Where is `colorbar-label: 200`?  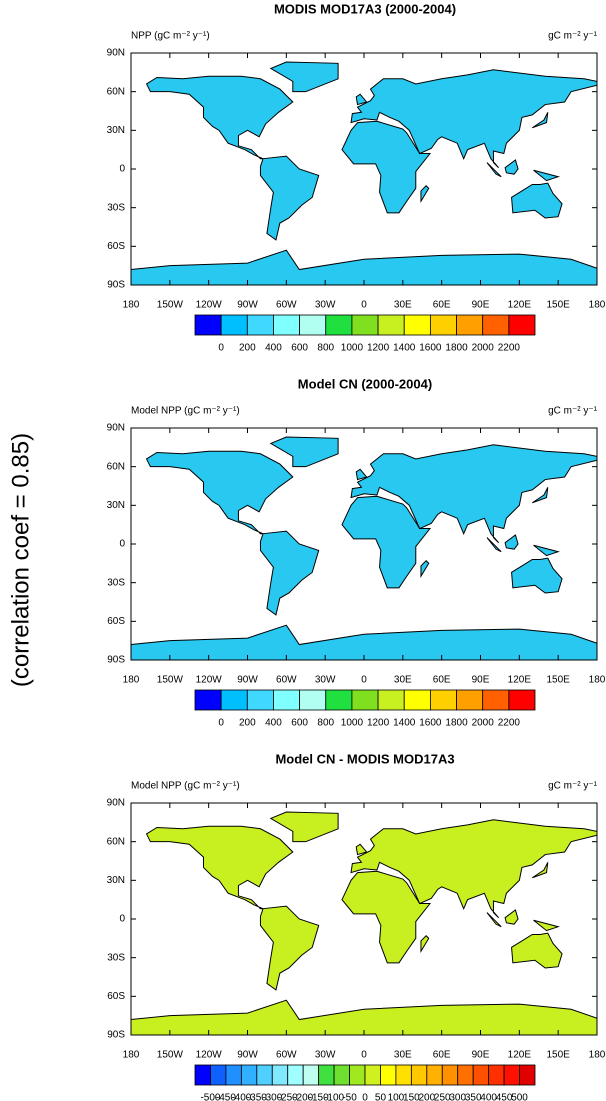
colorbar-label: 200 is located at coordinates (247, 723).